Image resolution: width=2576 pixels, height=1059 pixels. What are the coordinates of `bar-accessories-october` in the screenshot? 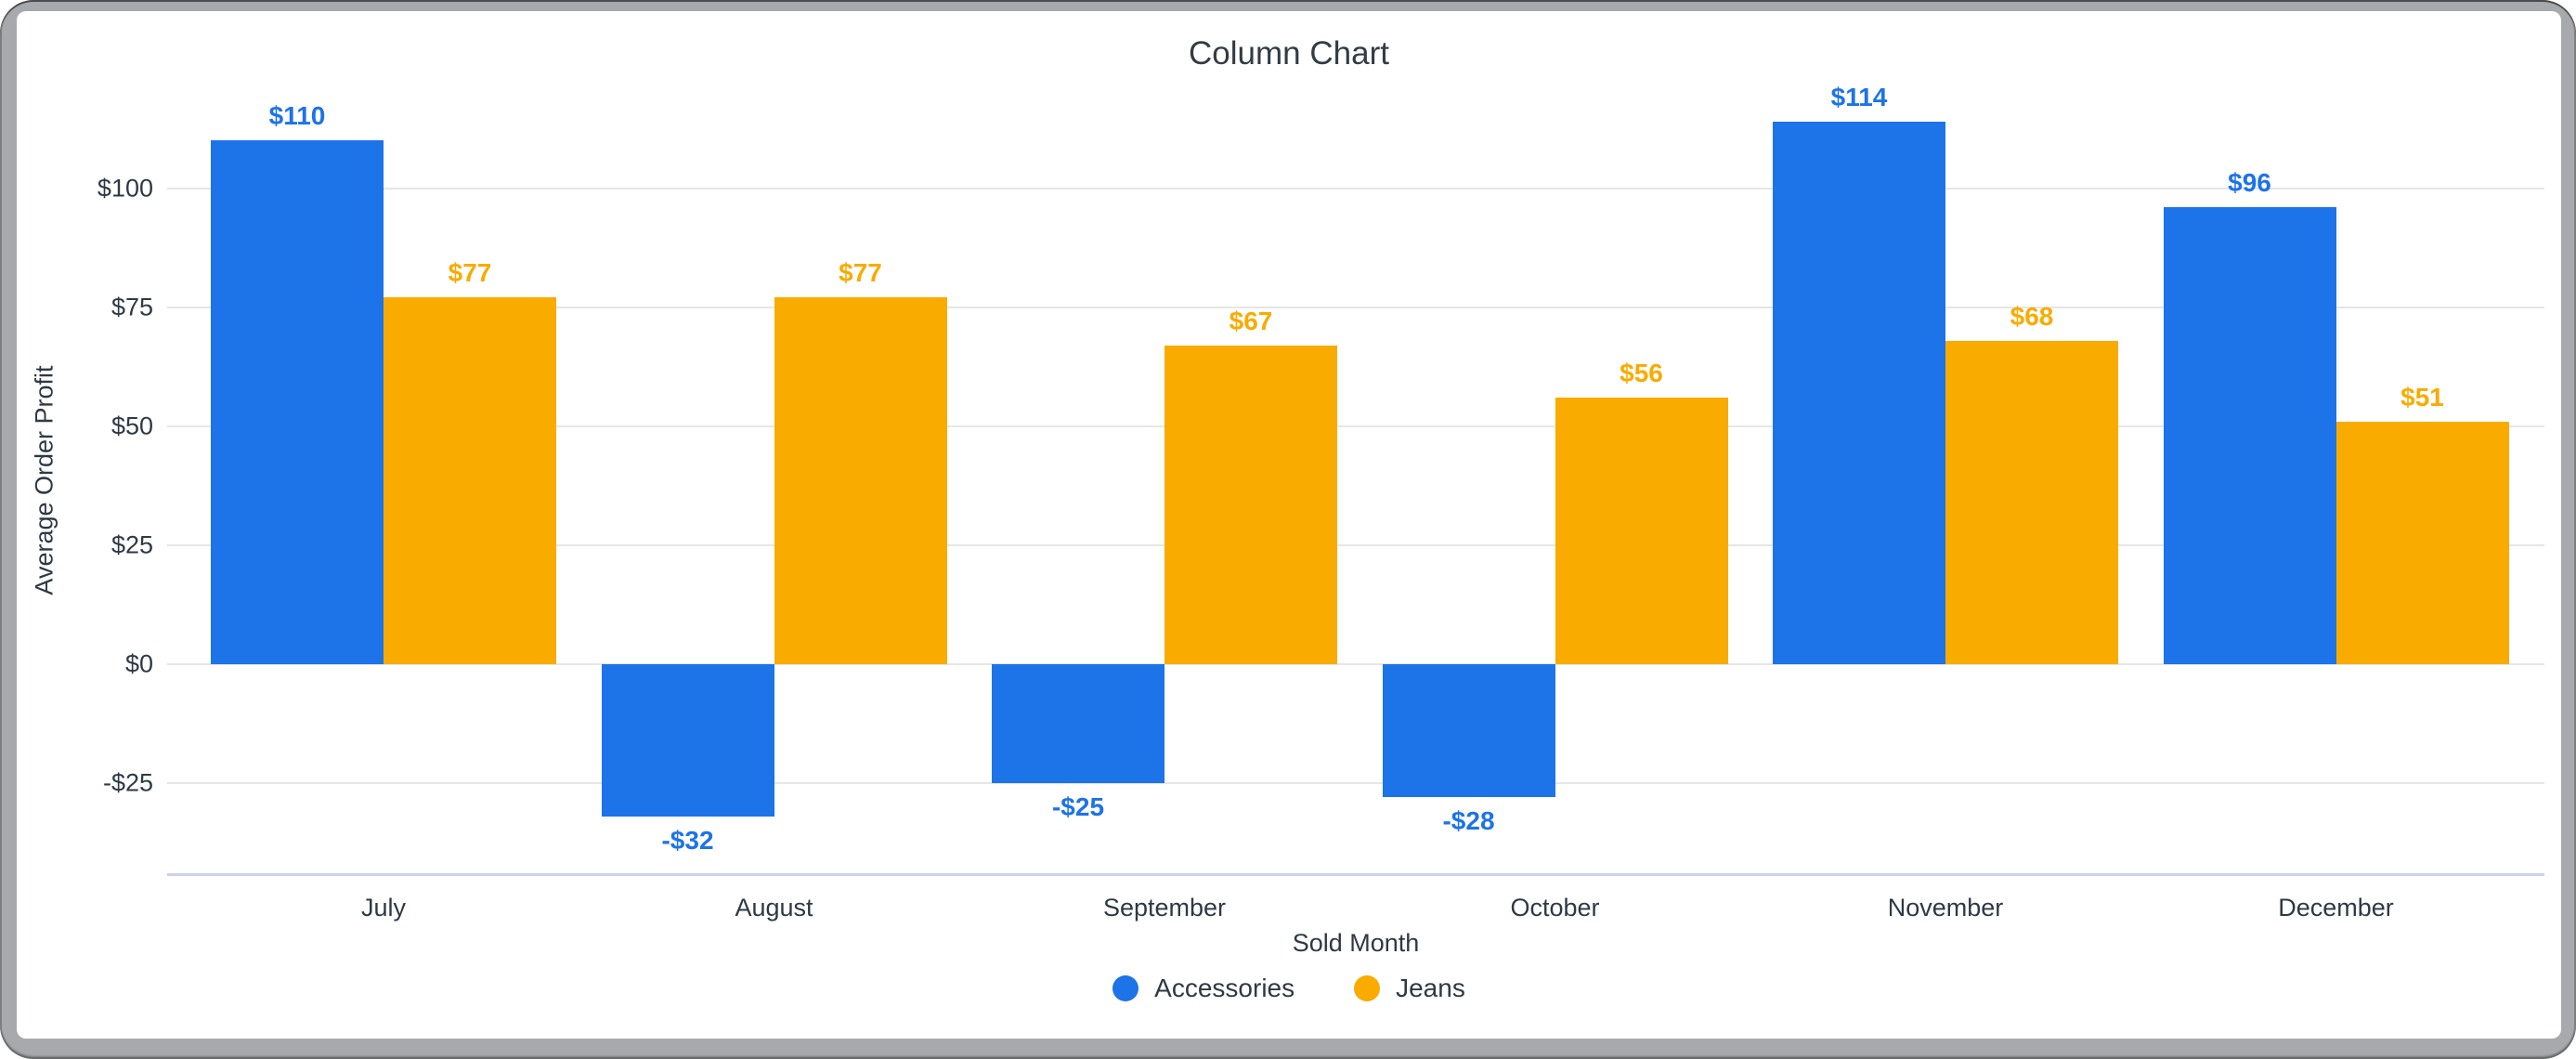 It's located at (1468, 730).